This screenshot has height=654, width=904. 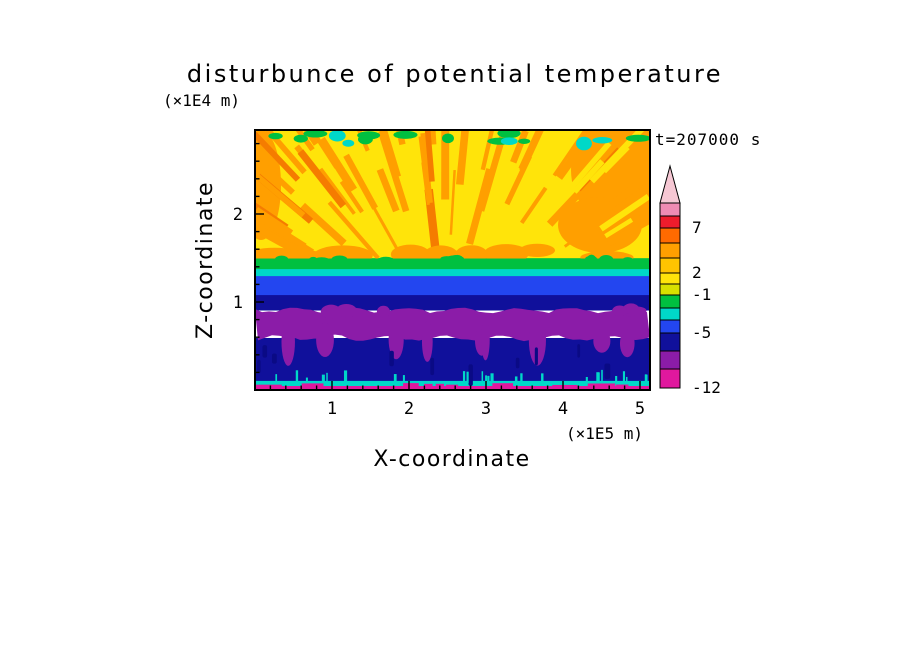 I want to click on time-annotation: t=207000 s, so click(x=708, y=139).